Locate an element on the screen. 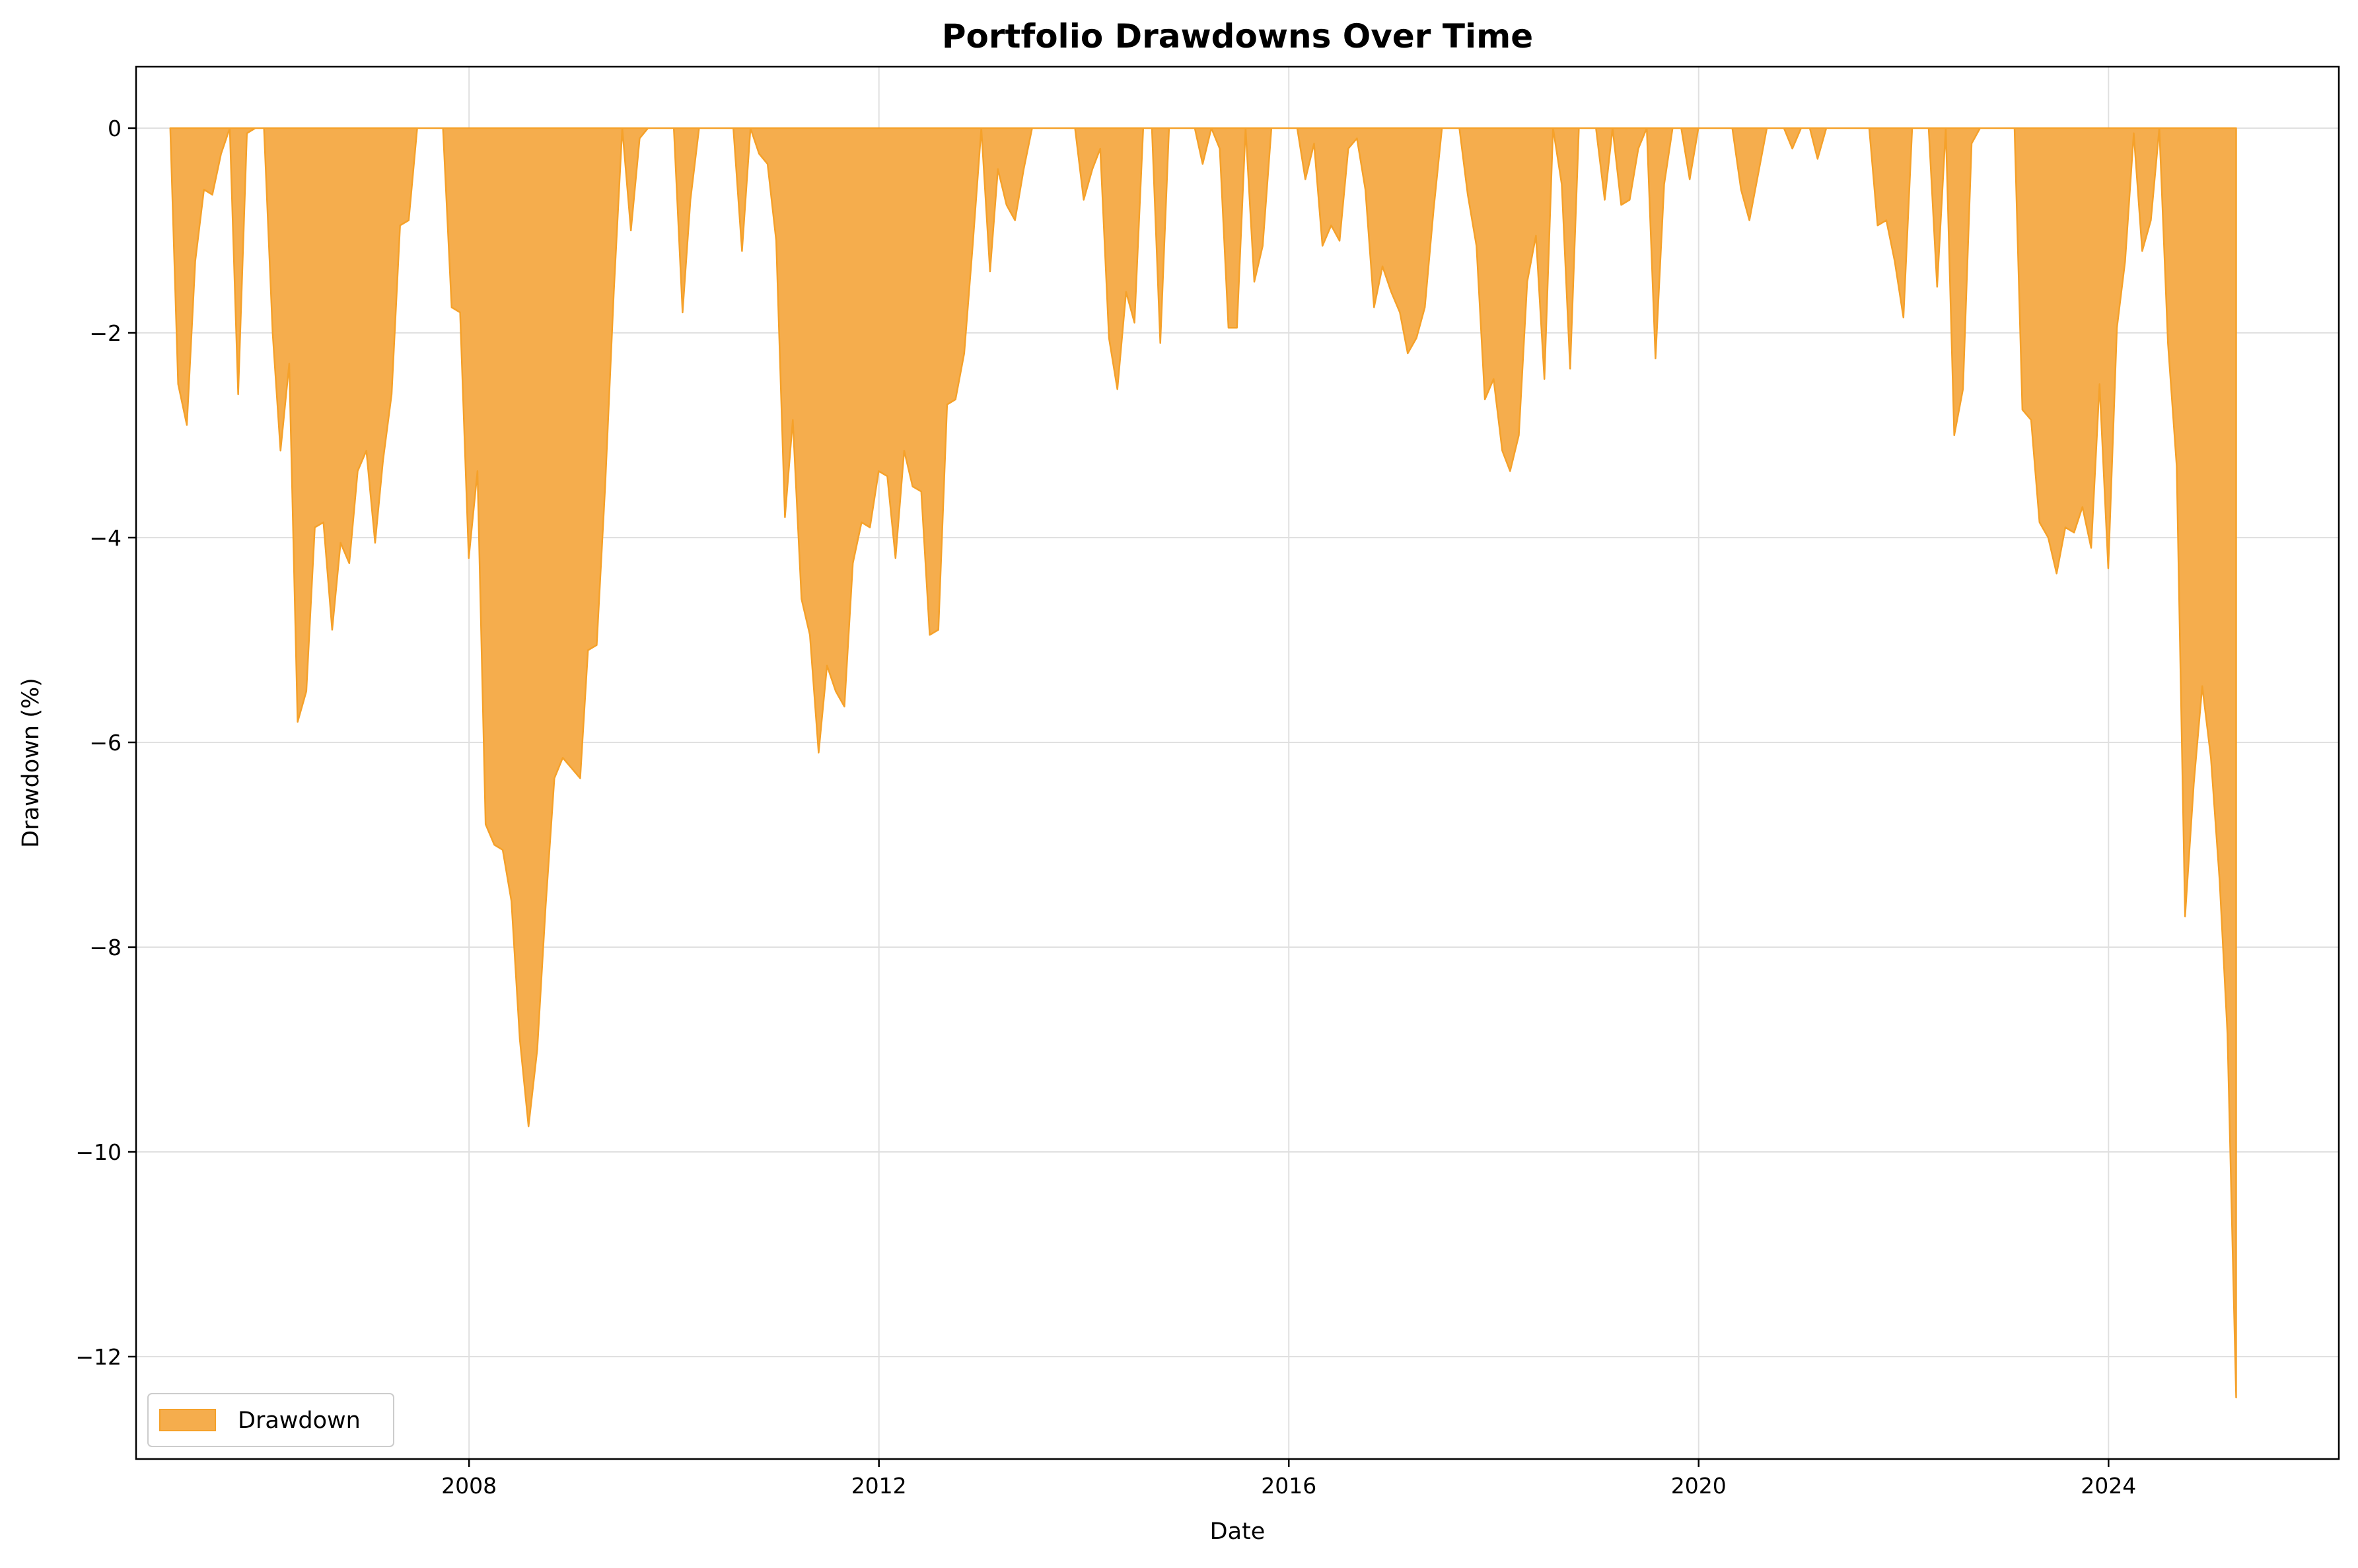 The image size is (2358, 1568). chart-title: Portfolio Drawdowns Over Time is located at coordinates (1237, 36).